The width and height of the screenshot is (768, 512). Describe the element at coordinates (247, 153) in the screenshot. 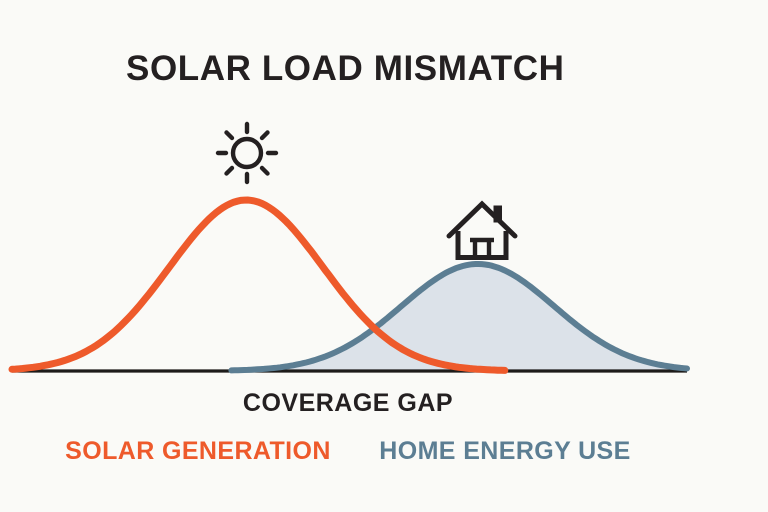

I see `sun-icon` at that location.